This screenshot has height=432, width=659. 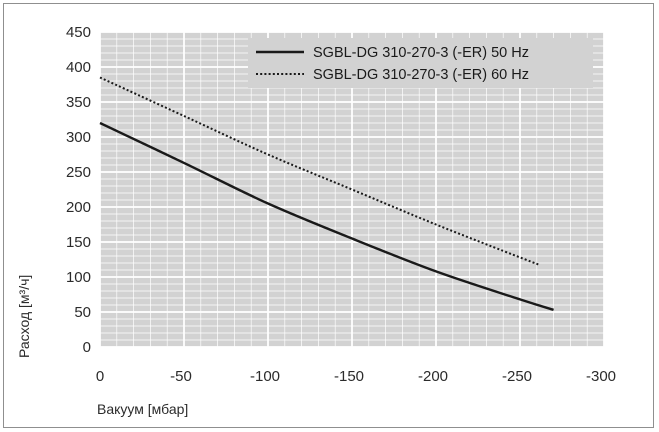 I want to click on y-axis-label: Расход [м³/ч], so click(x=24, y=316).